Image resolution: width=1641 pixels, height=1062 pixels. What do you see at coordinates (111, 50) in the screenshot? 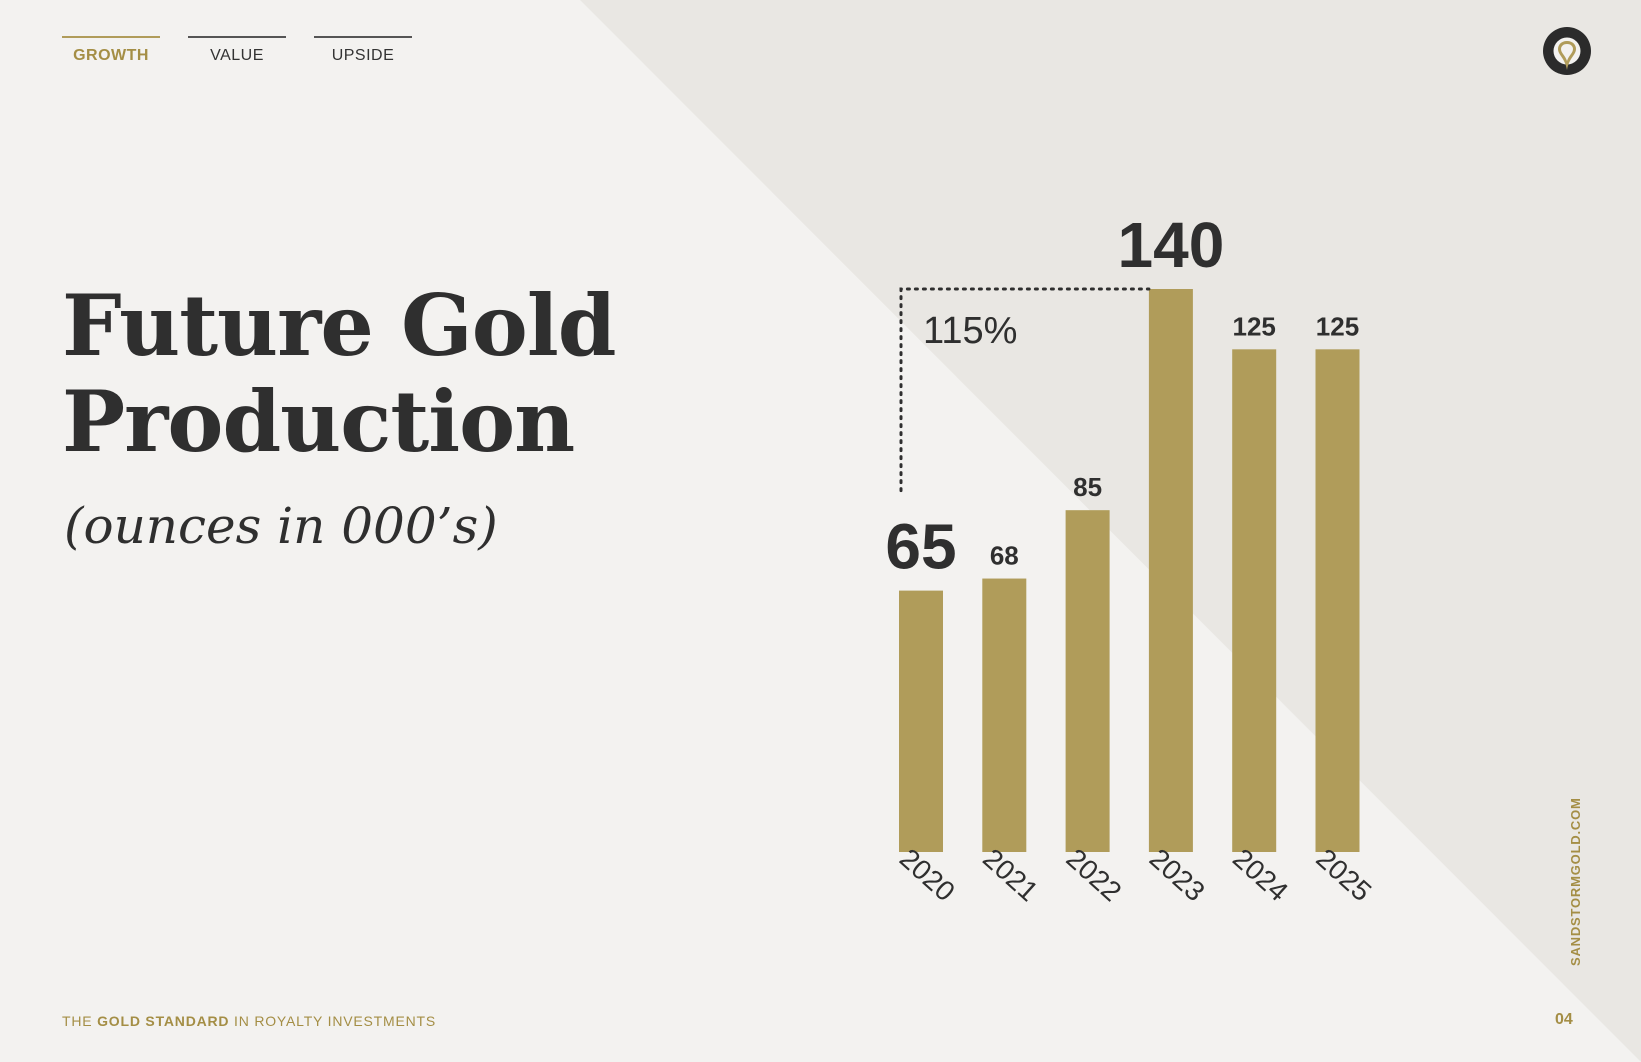
I see `tab-growth: GROWTH` at bounding box center [111, 50].